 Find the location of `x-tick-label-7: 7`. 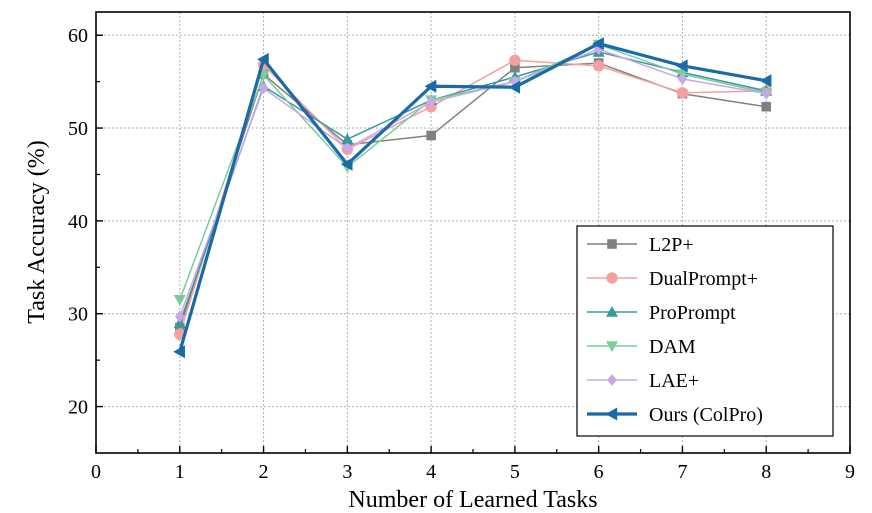

x-tick-label-7: 7 is located at coordinates (682, 472).